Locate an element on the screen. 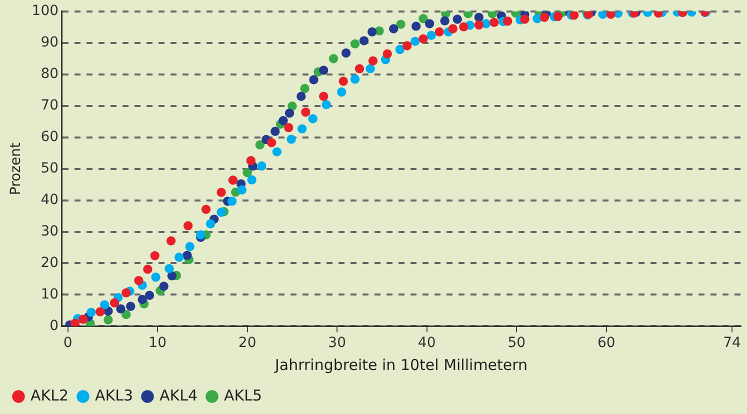 This screenshot has height=414, width=747. x-tick-label: 74 is located at coordinates (732, 343).